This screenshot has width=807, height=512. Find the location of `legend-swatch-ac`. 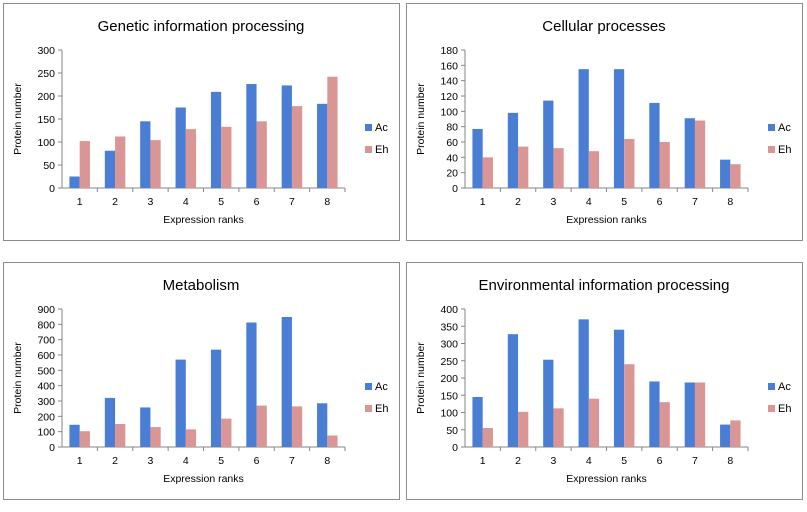

legend-swatch-ac is located at coordinates (368, 127).